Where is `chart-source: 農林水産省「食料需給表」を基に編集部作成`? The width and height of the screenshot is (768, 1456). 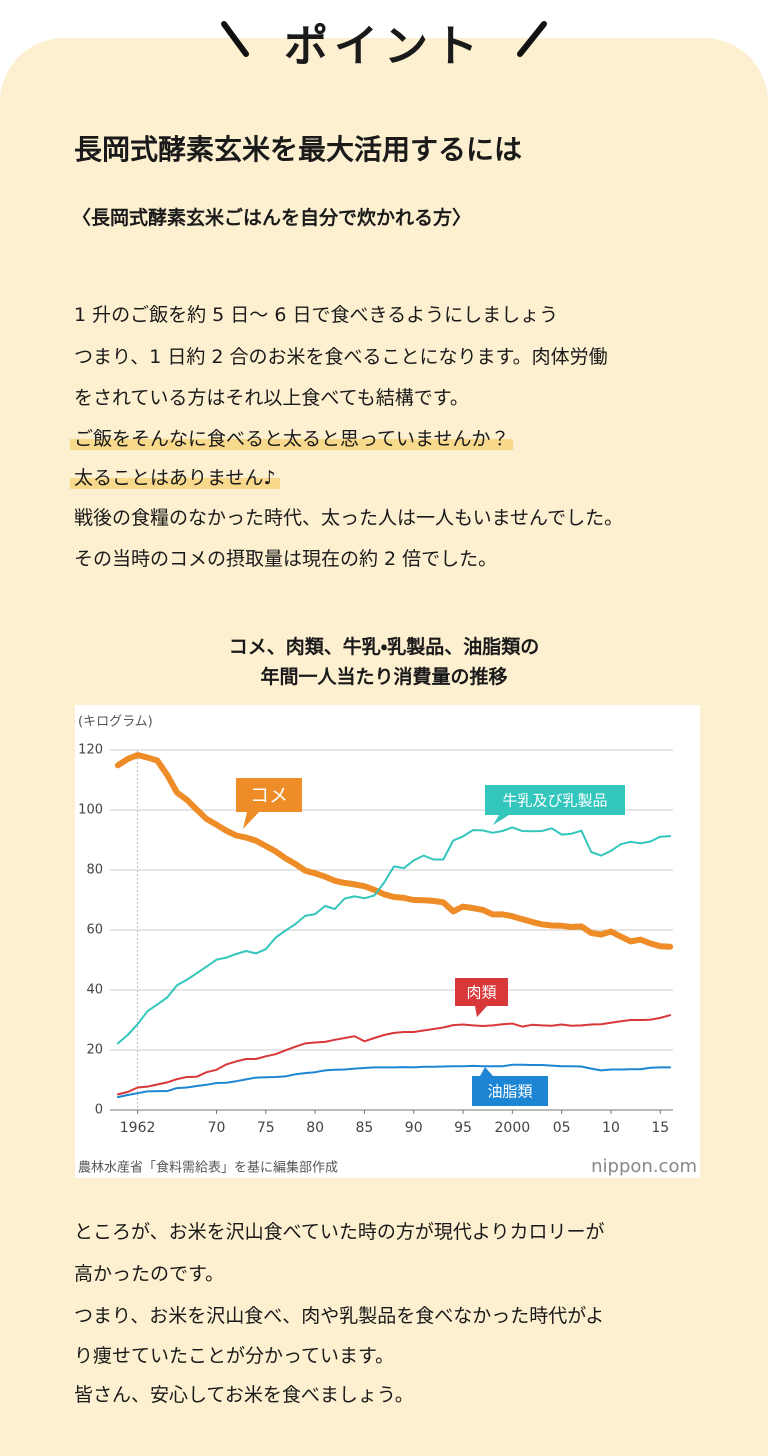 chart-source: 農林水産省「食料需給表」を基に編集部作成 is located at coordinates (208, 1168).